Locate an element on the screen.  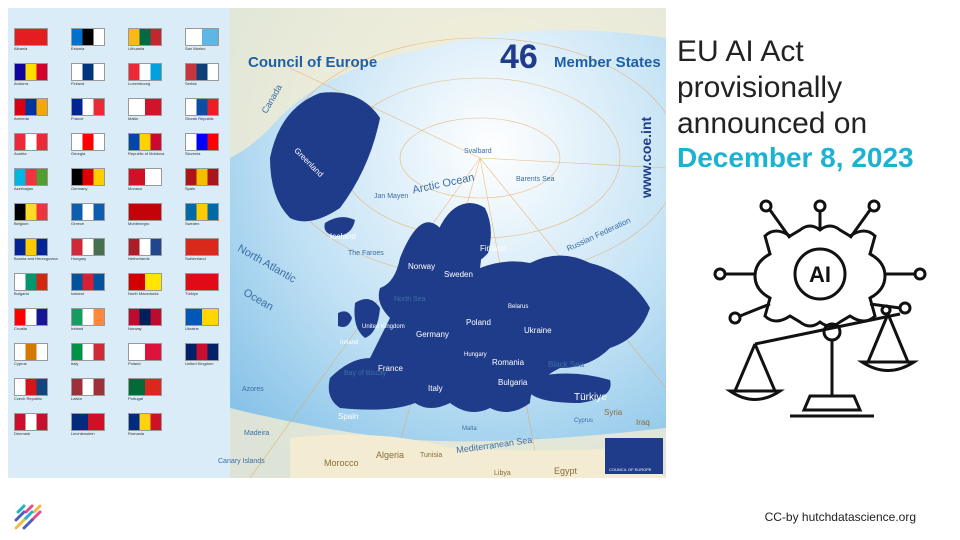
ai-justice-scale-icon: AI is located at coordinates (820, 308).